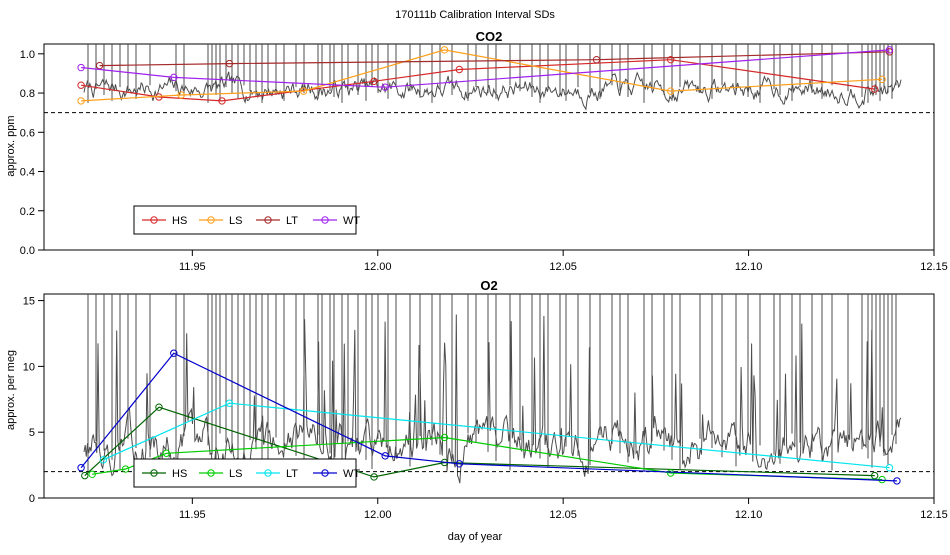 The width and height of the screenshot is (950, 555). What do you see at coordinates (27, 173) in the screenshot?
I see `y-tick-label: 0.4` at bounding box center [27, 173].